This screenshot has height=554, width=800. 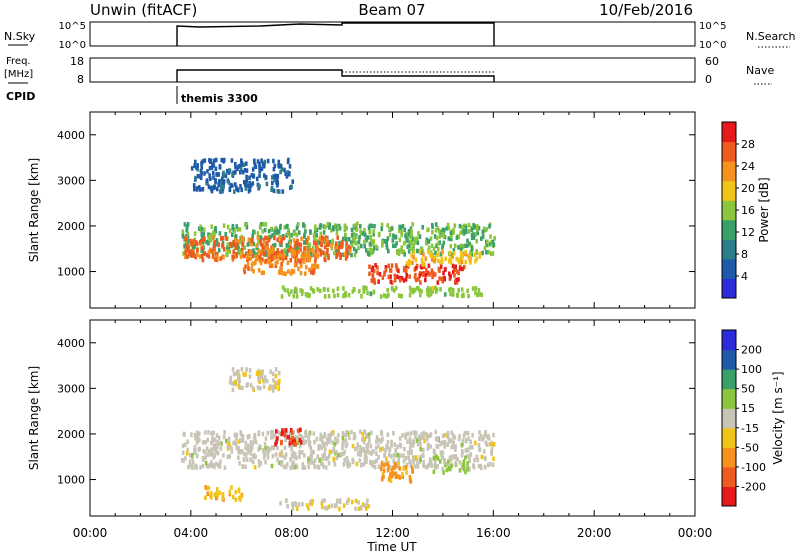 I want to click on cpid-label: CPID, so click(x=20, y=96).